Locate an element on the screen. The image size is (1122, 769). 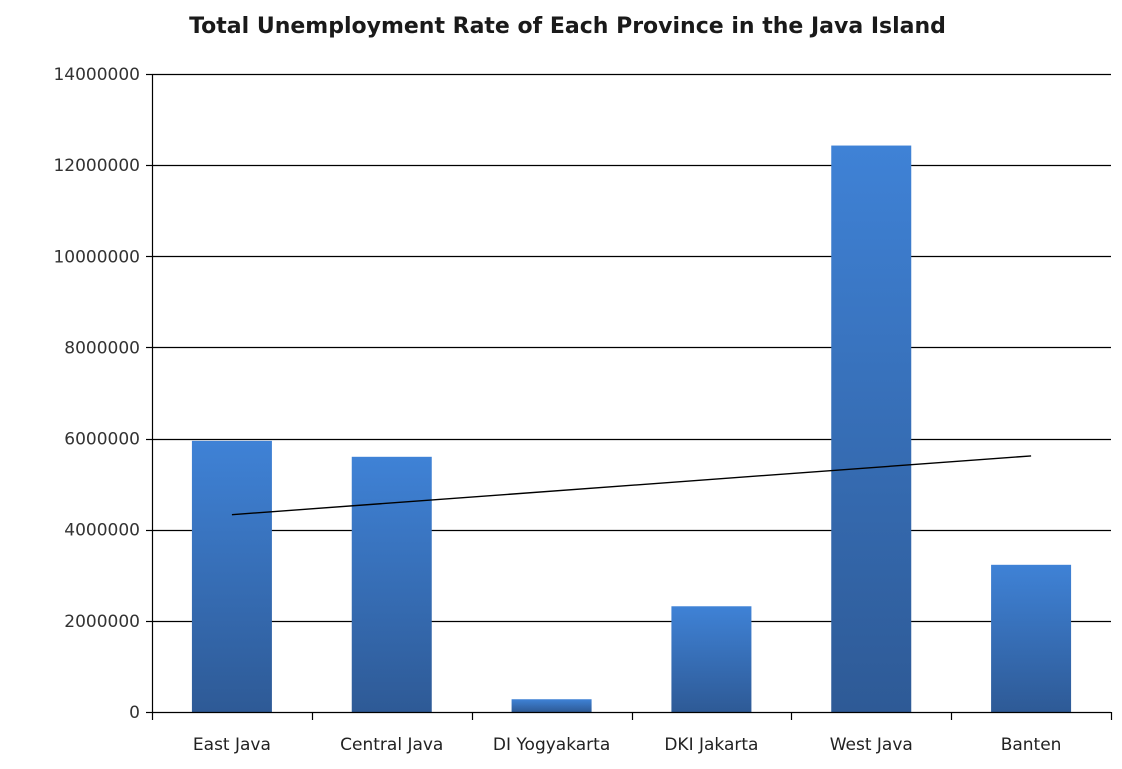
y-tick-label: 14000000 is located at coordinates (96, 75).